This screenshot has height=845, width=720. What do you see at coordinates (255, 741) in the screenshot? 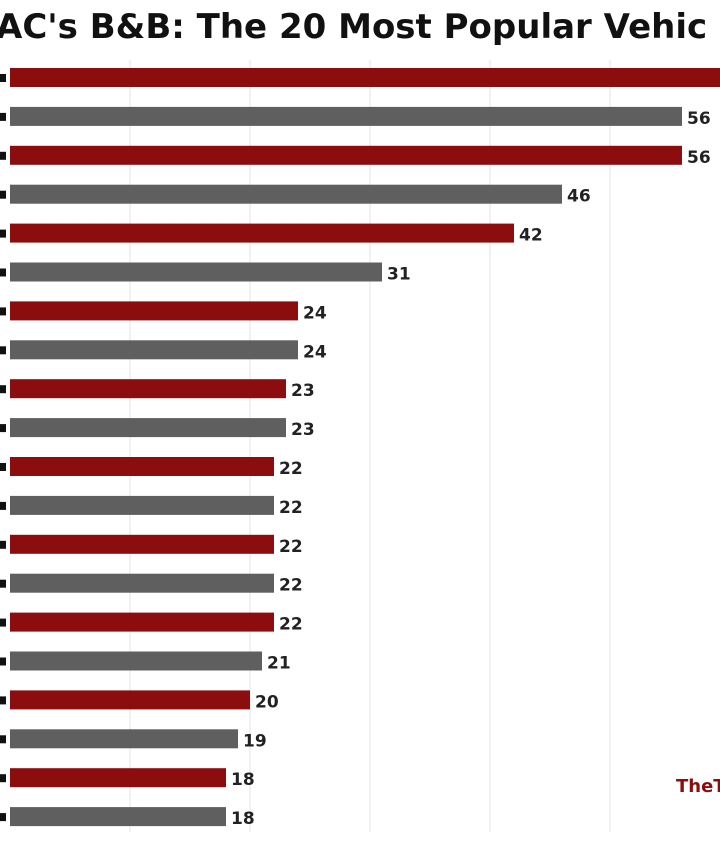
I see `value-label: 19` at bounding box center [255, 741].